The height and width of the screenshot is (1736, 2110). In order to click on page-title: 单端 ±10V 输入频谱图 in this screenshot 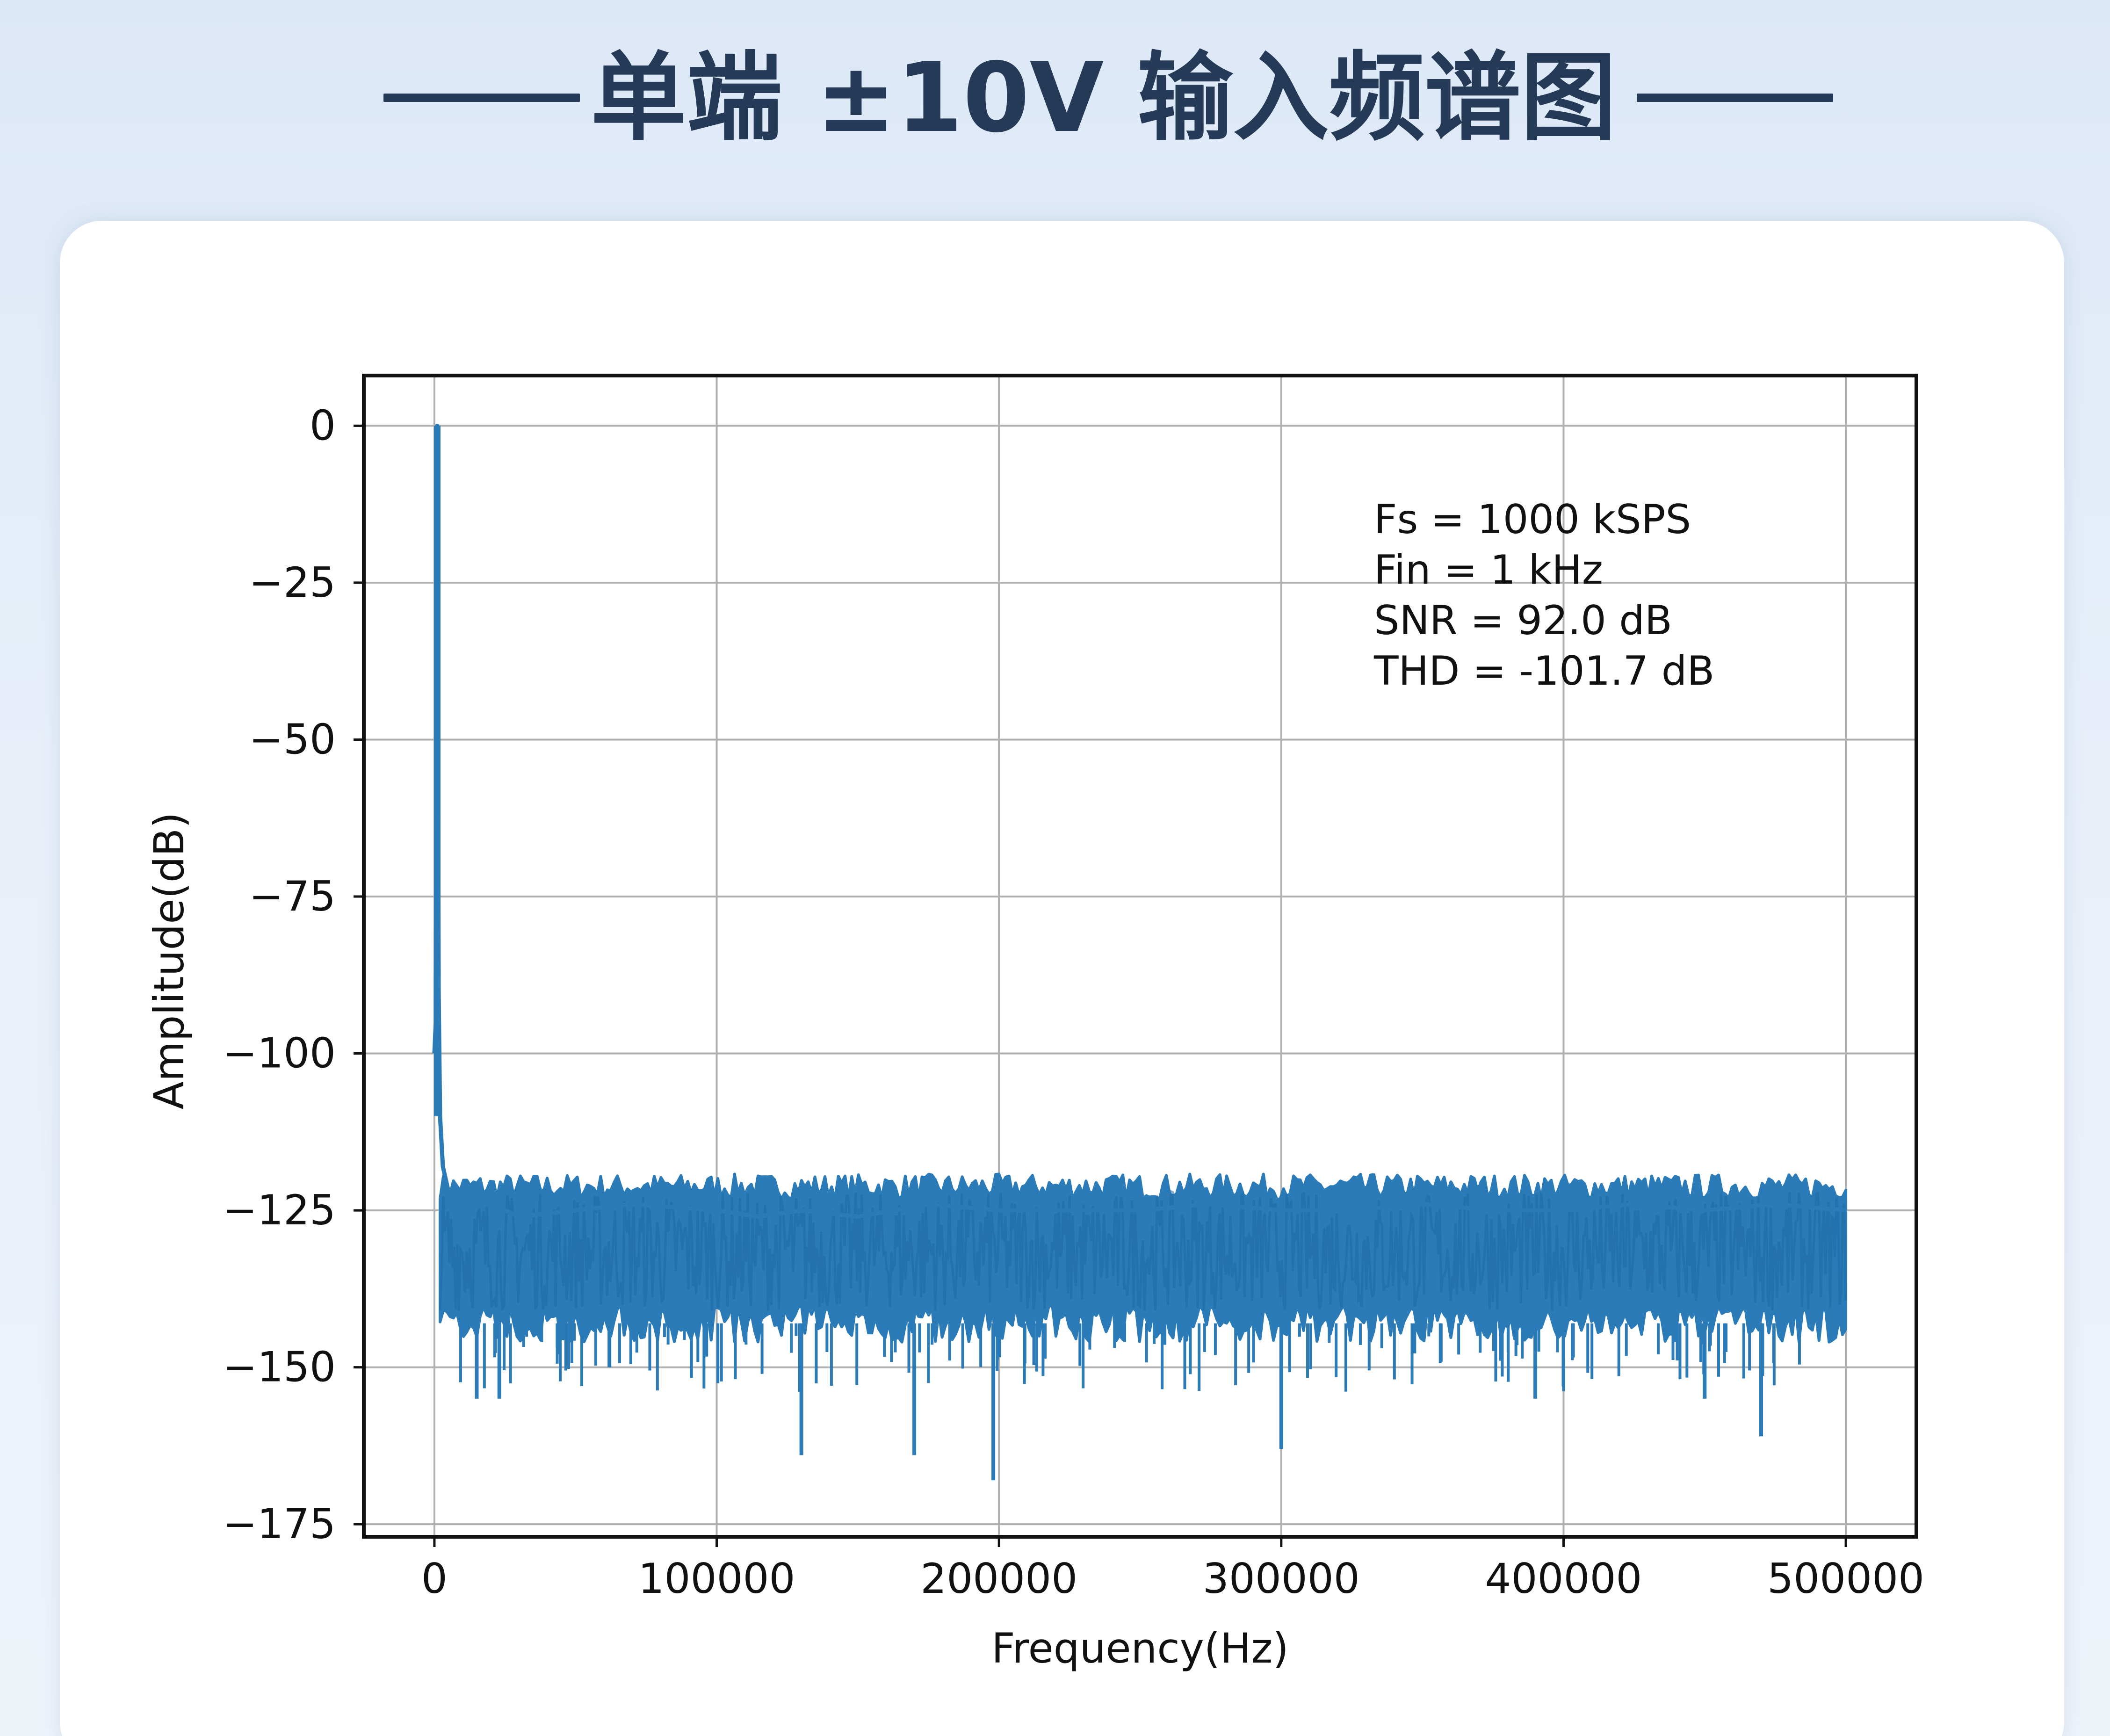, I will do `click(1104, 98)`.